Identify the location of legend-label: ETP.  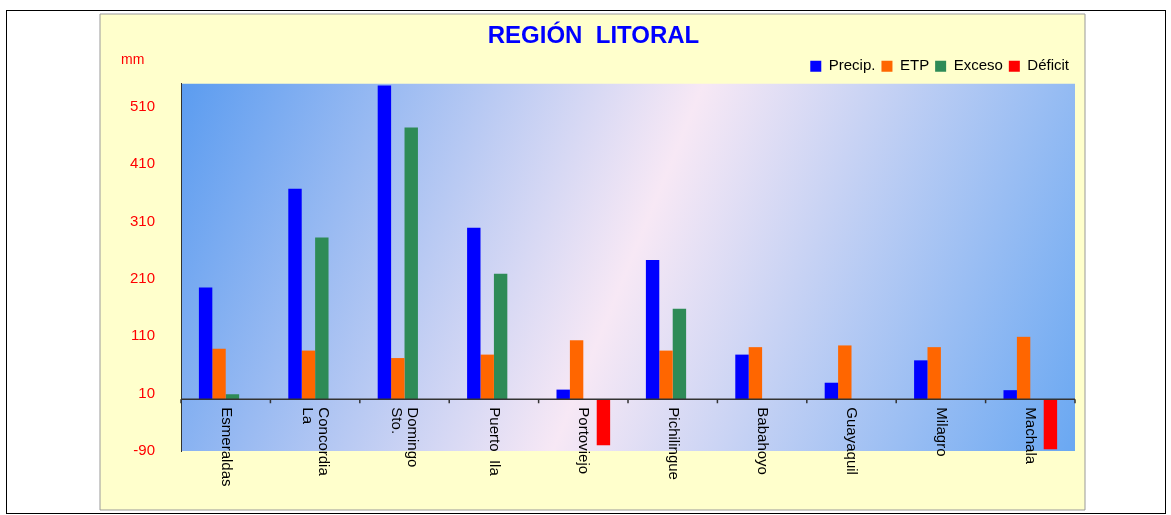
(914, 65).